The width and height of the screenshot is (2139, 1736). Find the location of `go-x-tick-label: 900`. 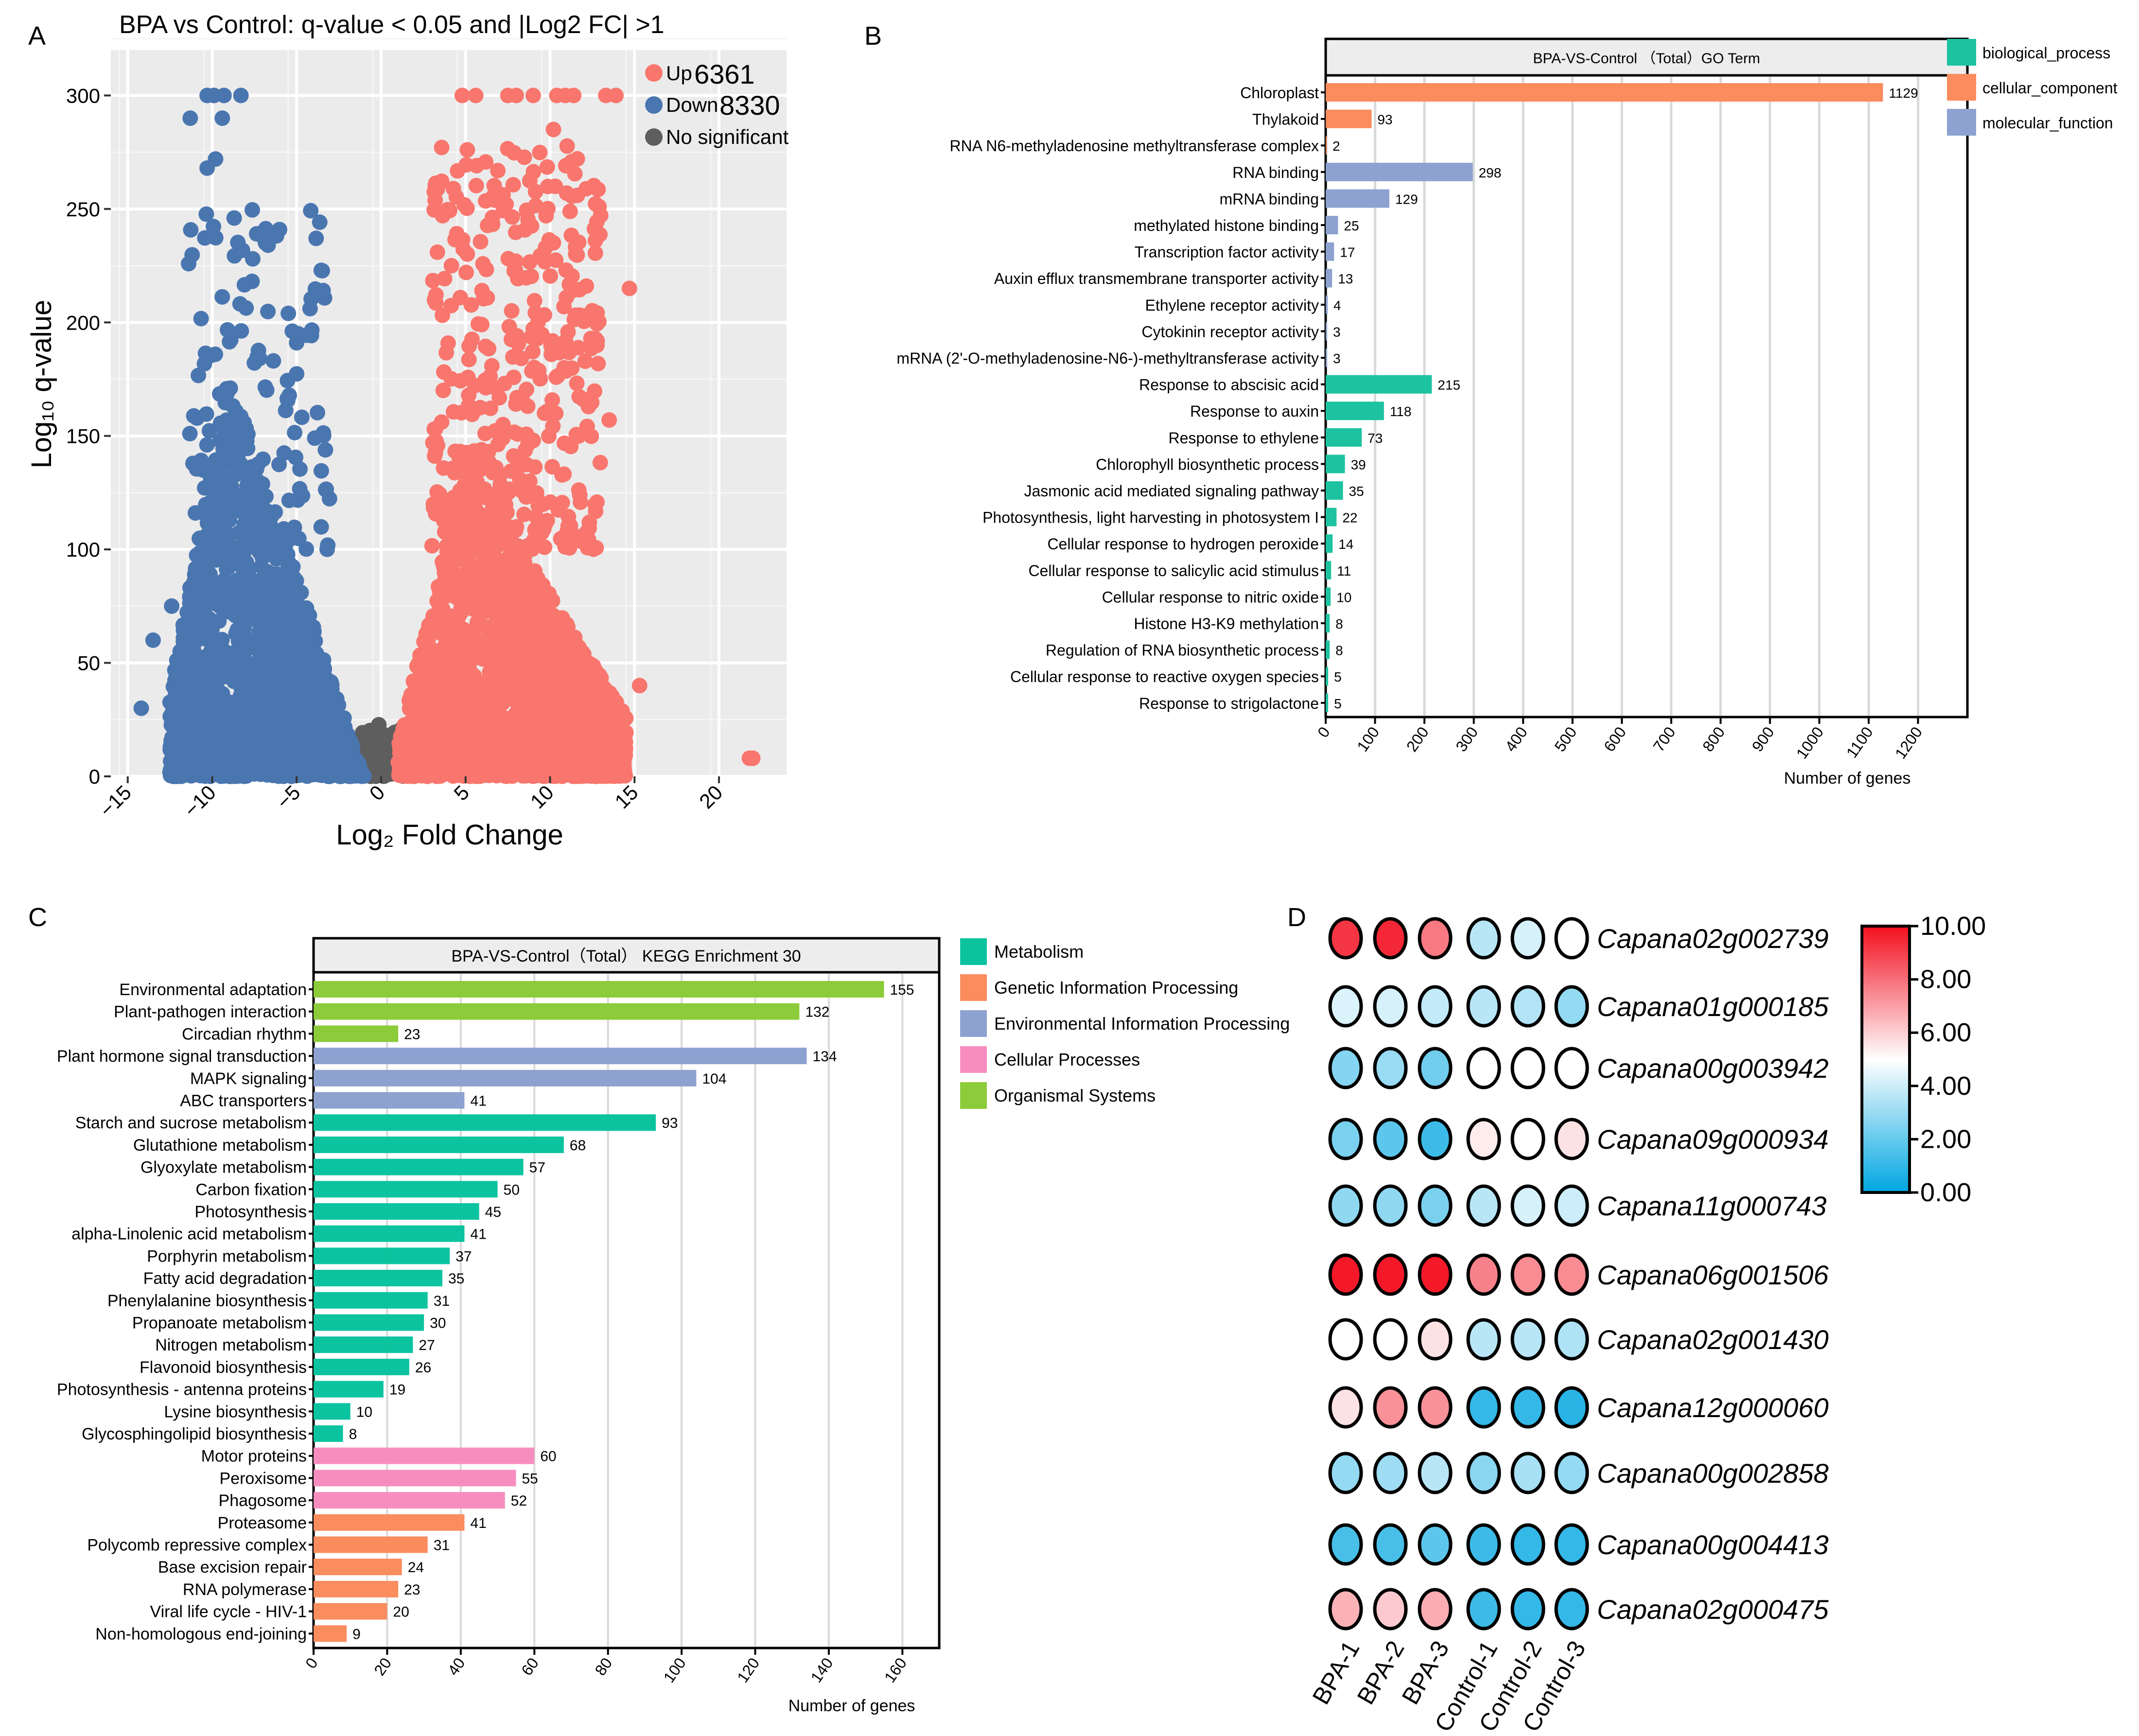

go-x-tick-label: 900 is located at coordinates (1762, 739).